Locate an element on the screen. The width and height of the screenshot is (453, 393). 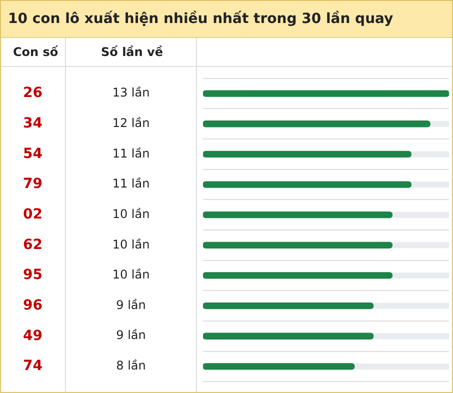
y-tick-label: 54 is located at coordinates (33, 154).